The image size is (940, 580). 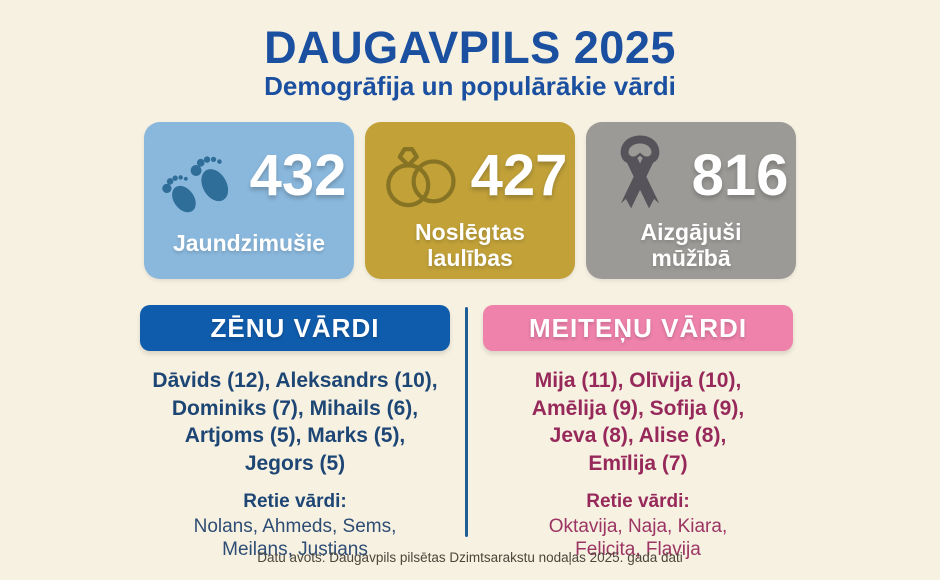 I want to click on stat-card-births: 432 Jaundzimušie, so click(x=249, y=200).